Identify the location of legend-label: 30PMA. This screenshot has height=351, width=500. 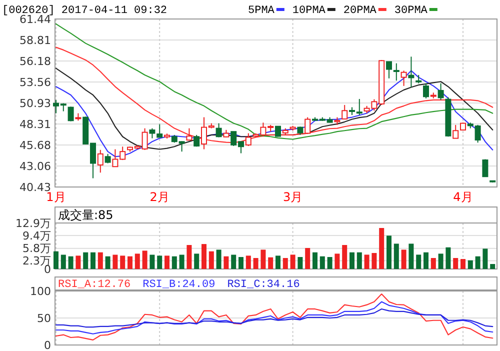
(411, 11).